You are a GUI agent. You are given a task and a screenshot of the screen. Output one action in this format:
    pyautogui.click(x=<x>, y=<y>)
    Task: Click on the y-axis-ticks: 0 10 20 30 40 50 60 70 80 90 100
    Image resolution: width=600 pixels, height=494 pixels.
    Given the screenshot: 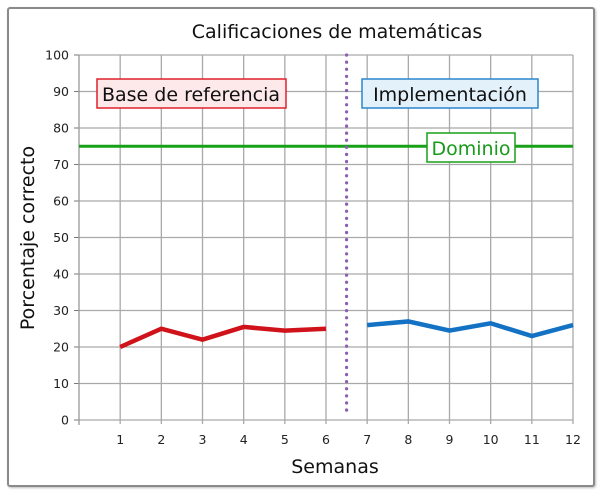 What is the action you would take?
    pyautogui.click(x=57, y=238)
    